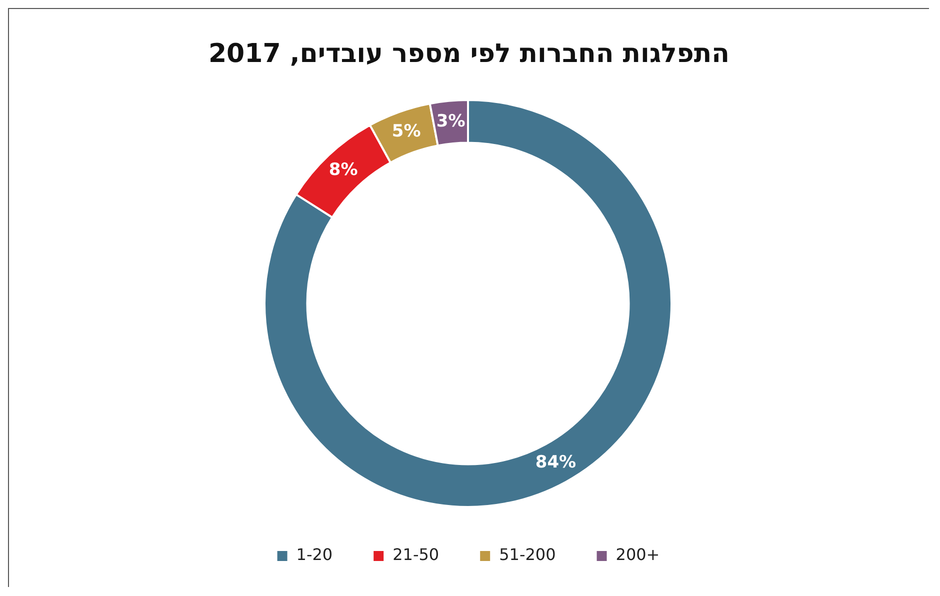 This screenshot has height=596, width=940. What do you see at coordinates (416, 554) in the screenshot?
I see `legend-label: 21-50` at bounding box center [416, 554].